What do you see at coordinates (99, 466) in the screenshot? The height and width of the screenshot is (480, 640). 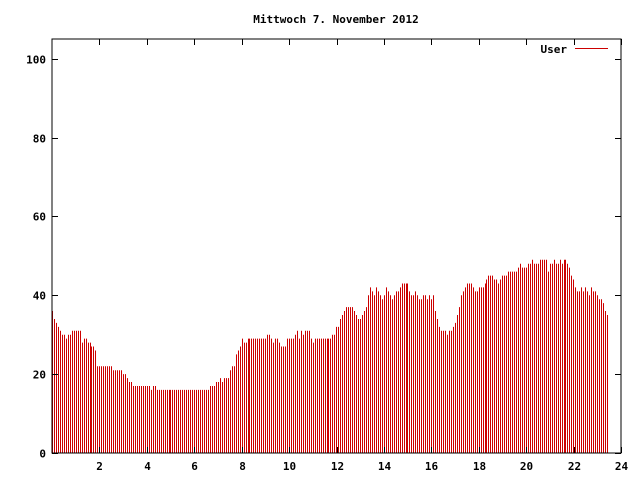 I see `x-tick-label: 2` at bounding box center [99, 466].